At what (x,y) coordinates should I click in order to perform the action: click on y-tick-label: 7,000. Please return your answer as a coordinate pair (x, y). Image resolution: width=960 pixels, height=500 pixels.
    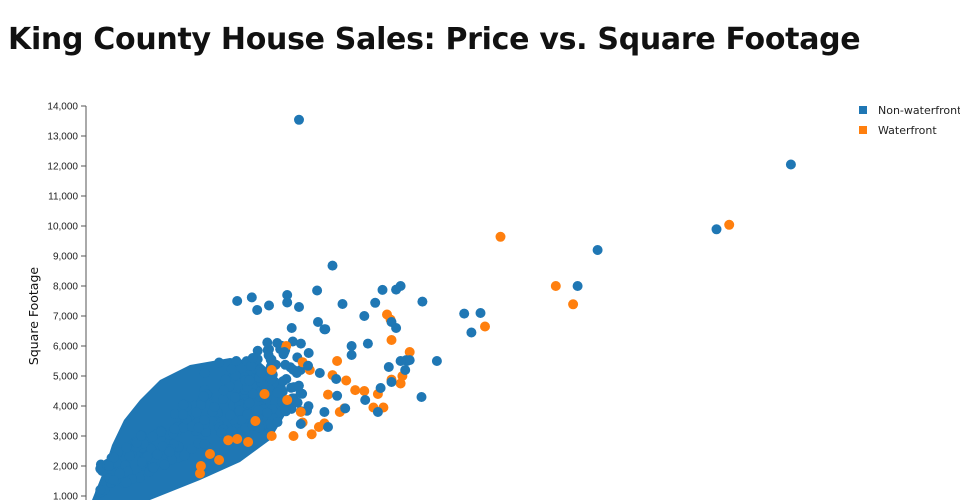
    Looking at the image, I should click on (65, 317).